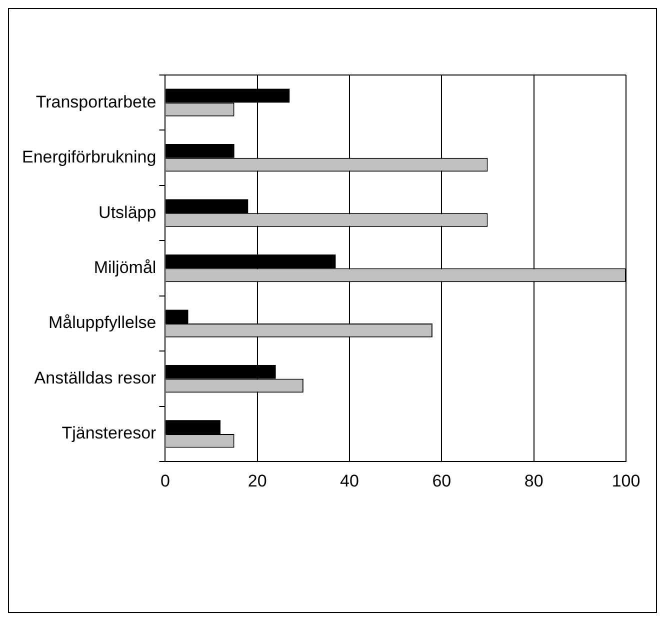 This screenshot has width=667, height=623. What do you see at coordinates (257, 480) in the screenshot?
I see `x-tick-label: 20` at bounding box center [257, 480].